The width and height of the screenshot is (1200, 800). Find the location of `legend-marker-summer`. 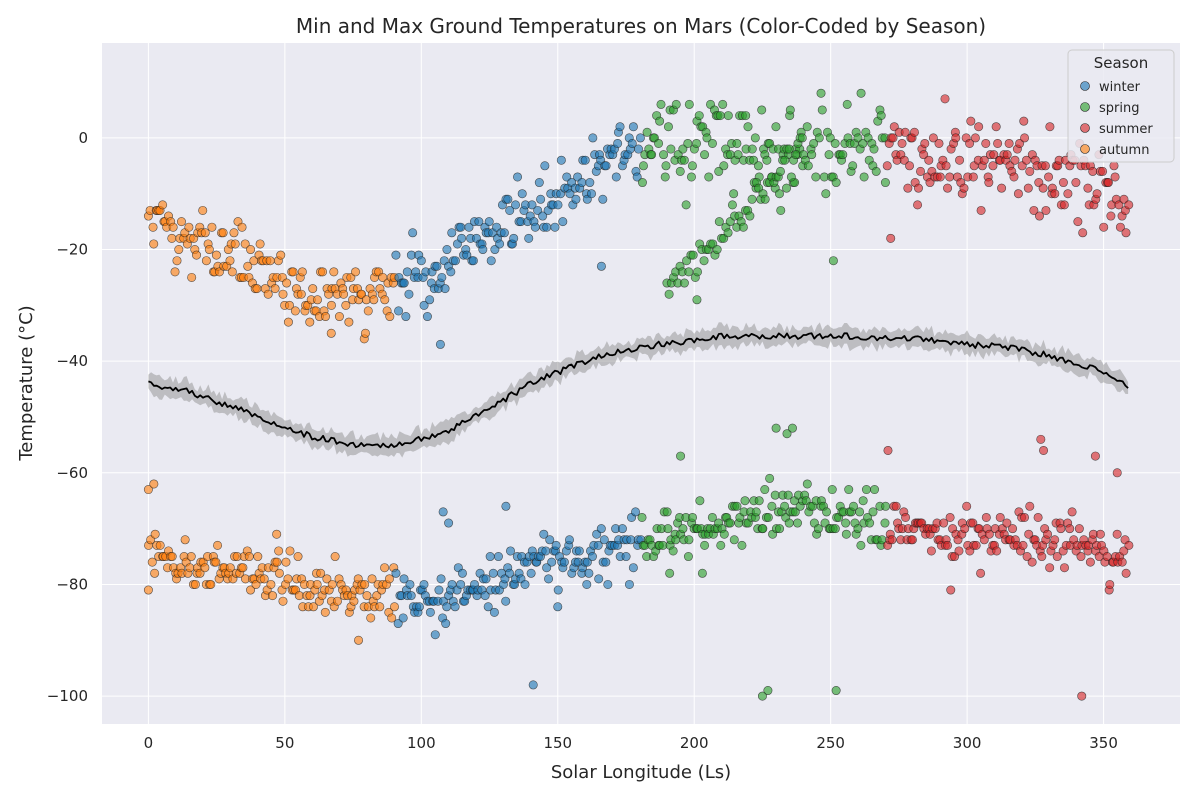

legend-marker-summer is located at coordinates (1085, 128).